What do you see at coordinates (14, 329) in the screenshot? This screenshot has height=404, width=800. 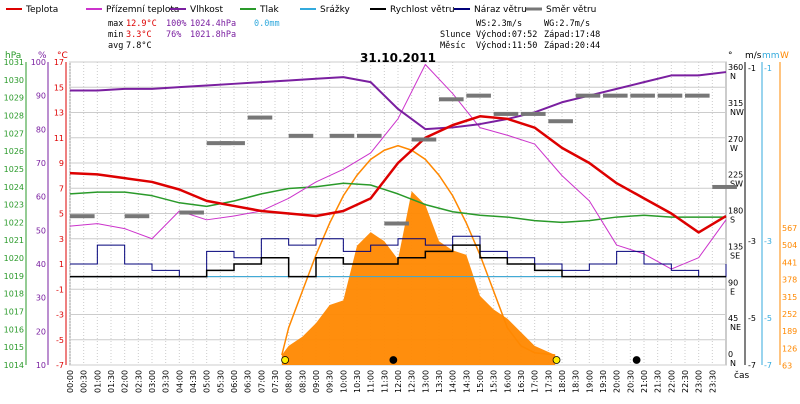 I see `pressure-tick-label: 1016` at bounding box center [14, 329].